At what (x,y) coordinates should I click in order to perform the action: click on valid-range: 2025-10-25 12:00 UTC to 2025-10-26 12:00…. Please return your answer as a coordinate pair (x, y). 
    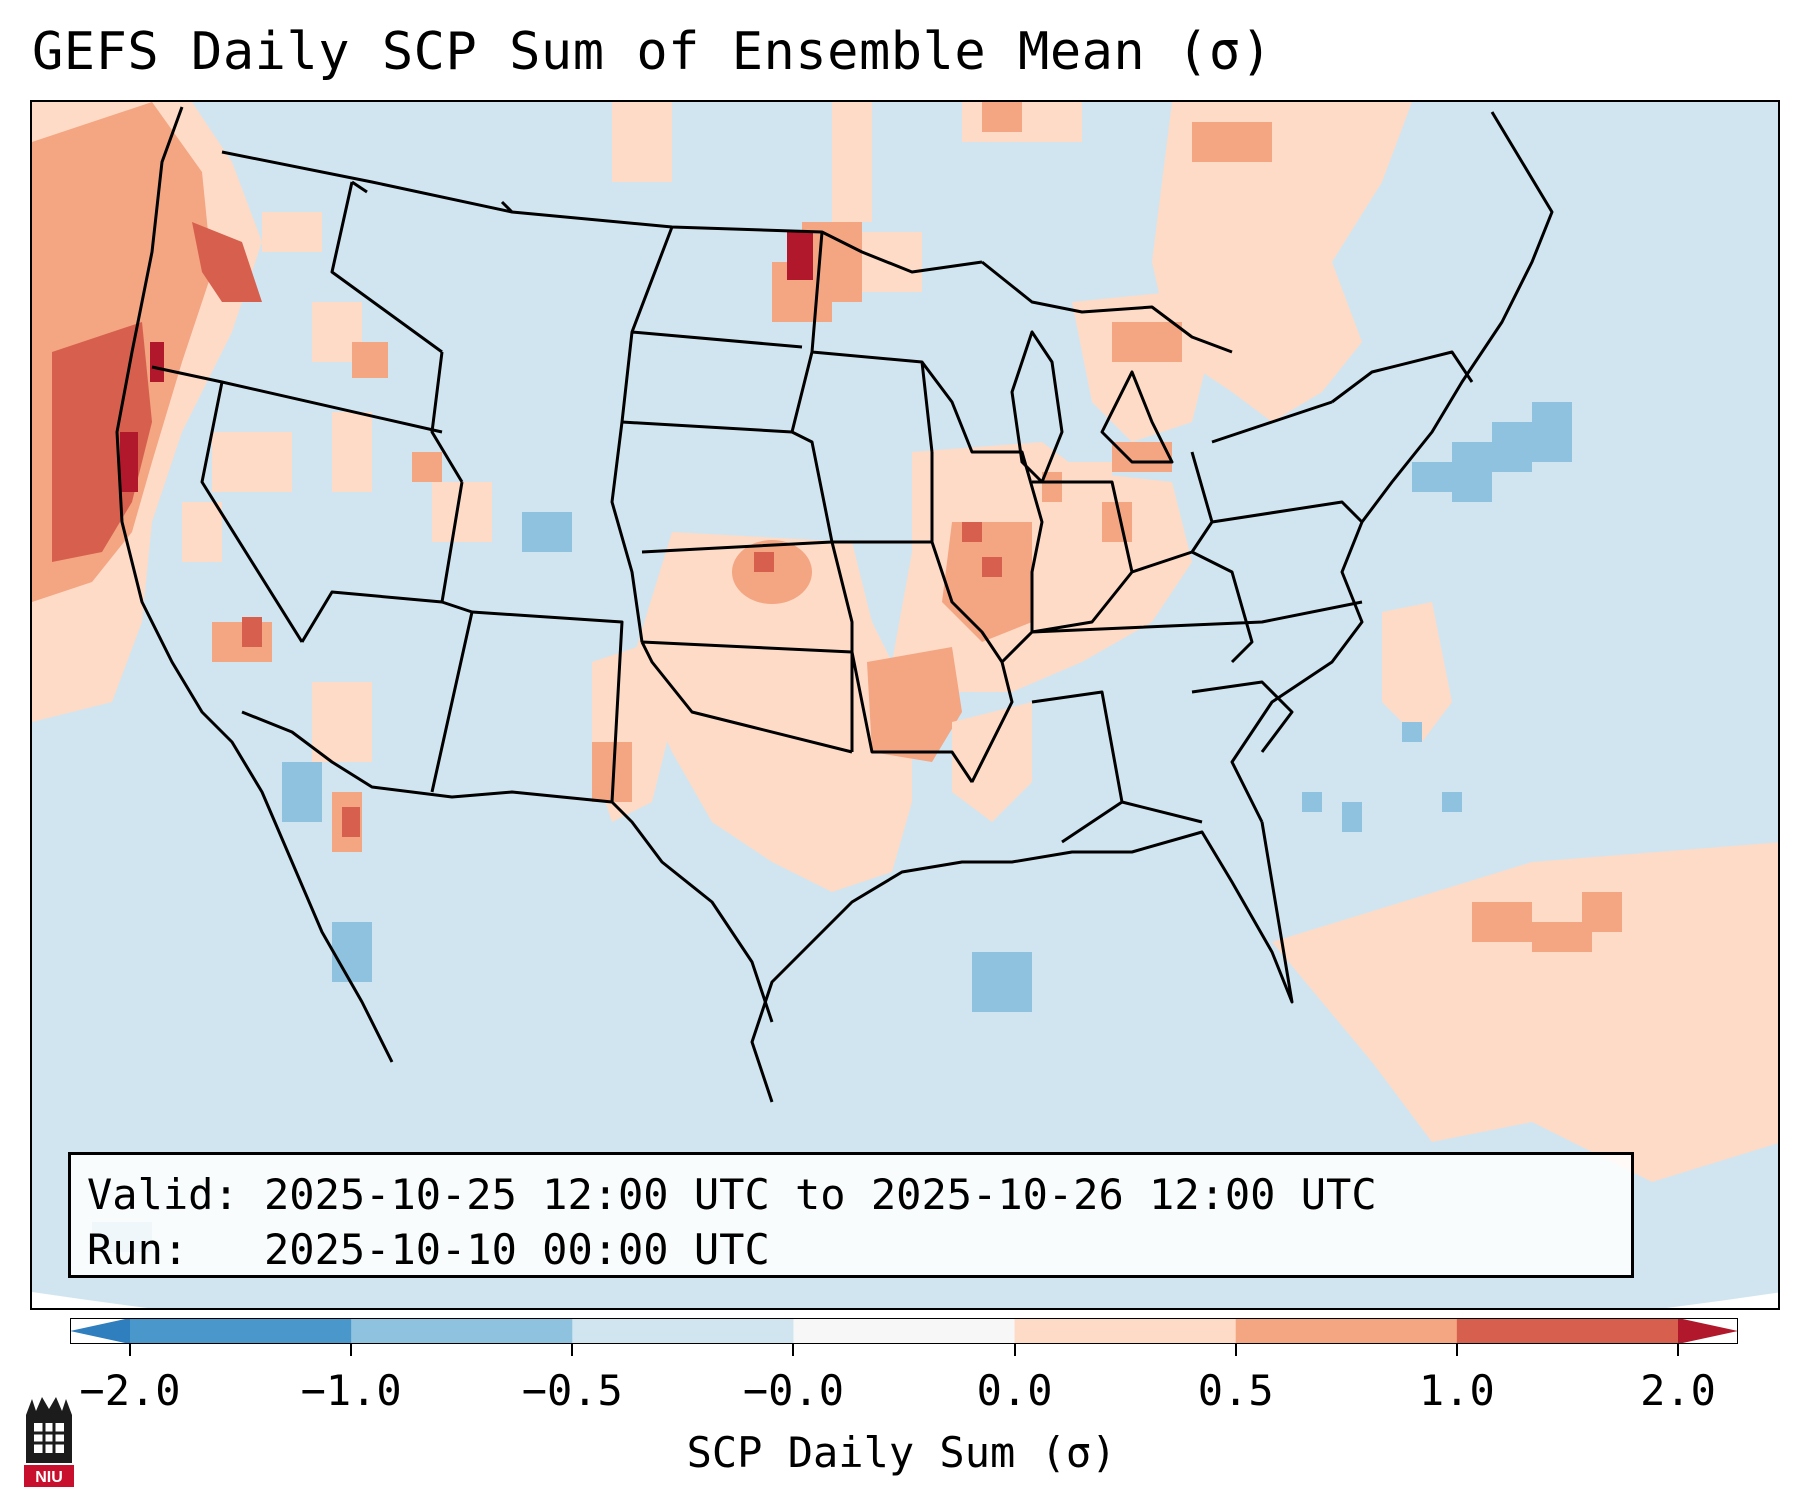
    Looking at the image, I should click on (820, 1194).